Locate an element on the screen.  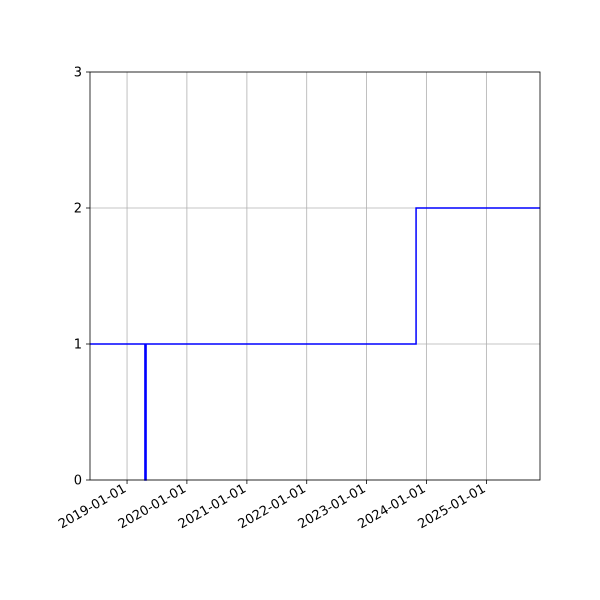
y-tick-label: 3 is located at coordinates (78, 73).